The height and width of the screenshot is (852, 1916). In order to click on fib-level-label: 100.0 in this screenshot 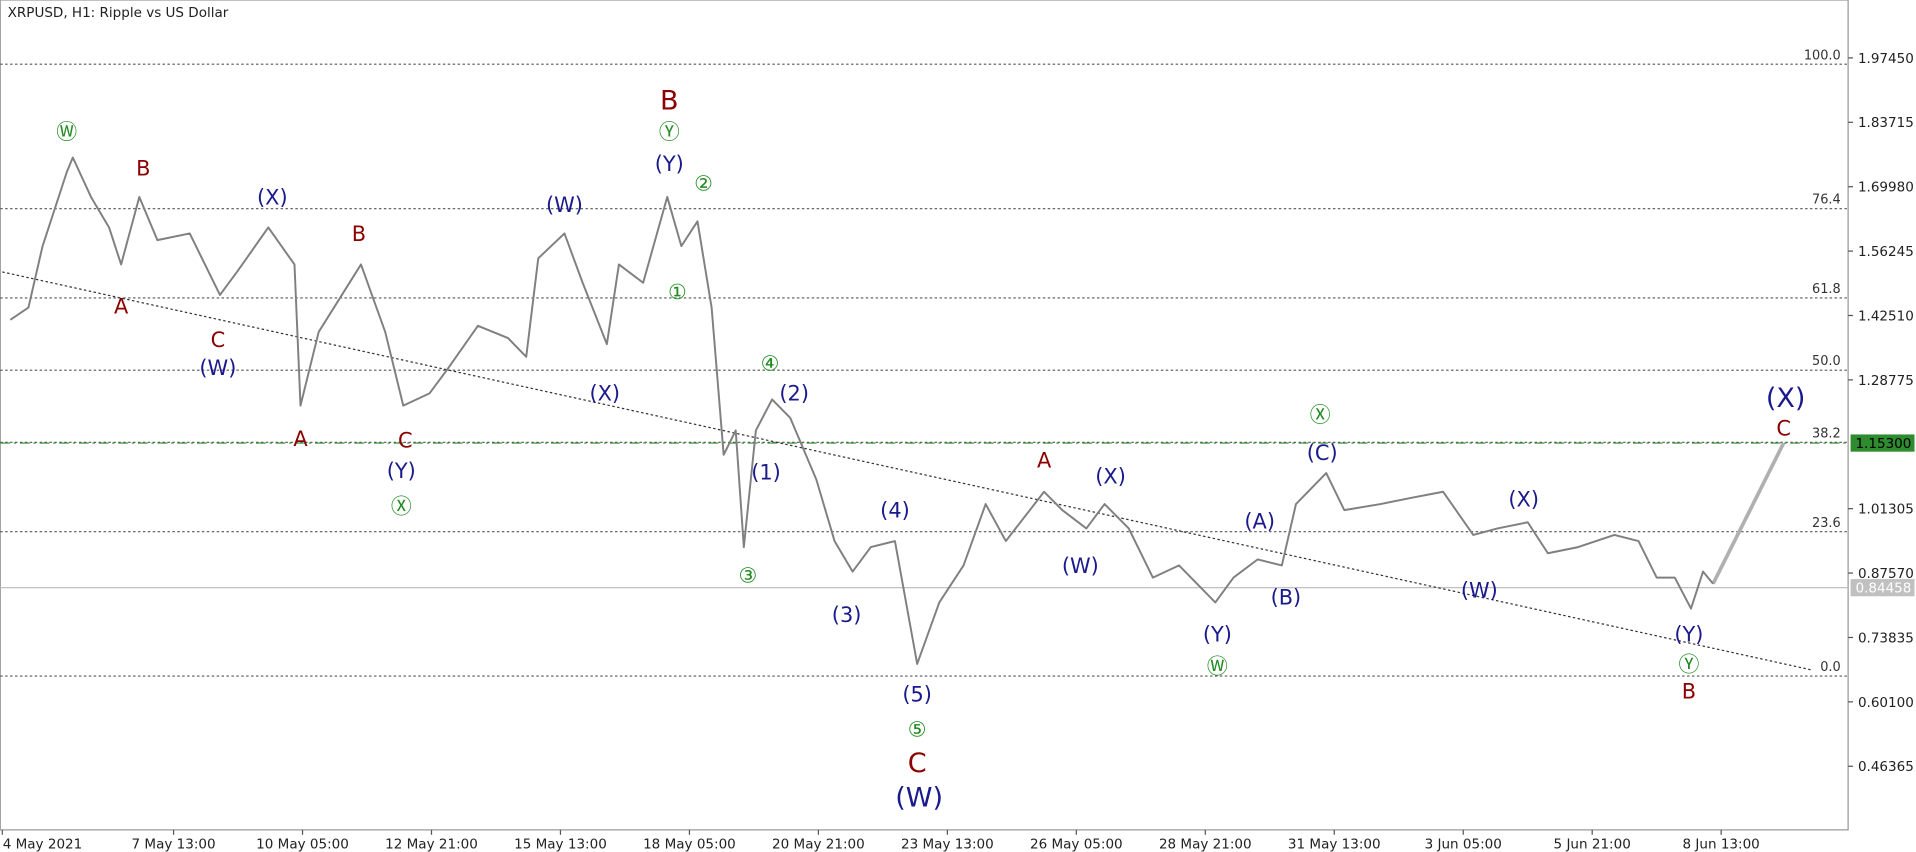, I will do `click(1822, 55)`.